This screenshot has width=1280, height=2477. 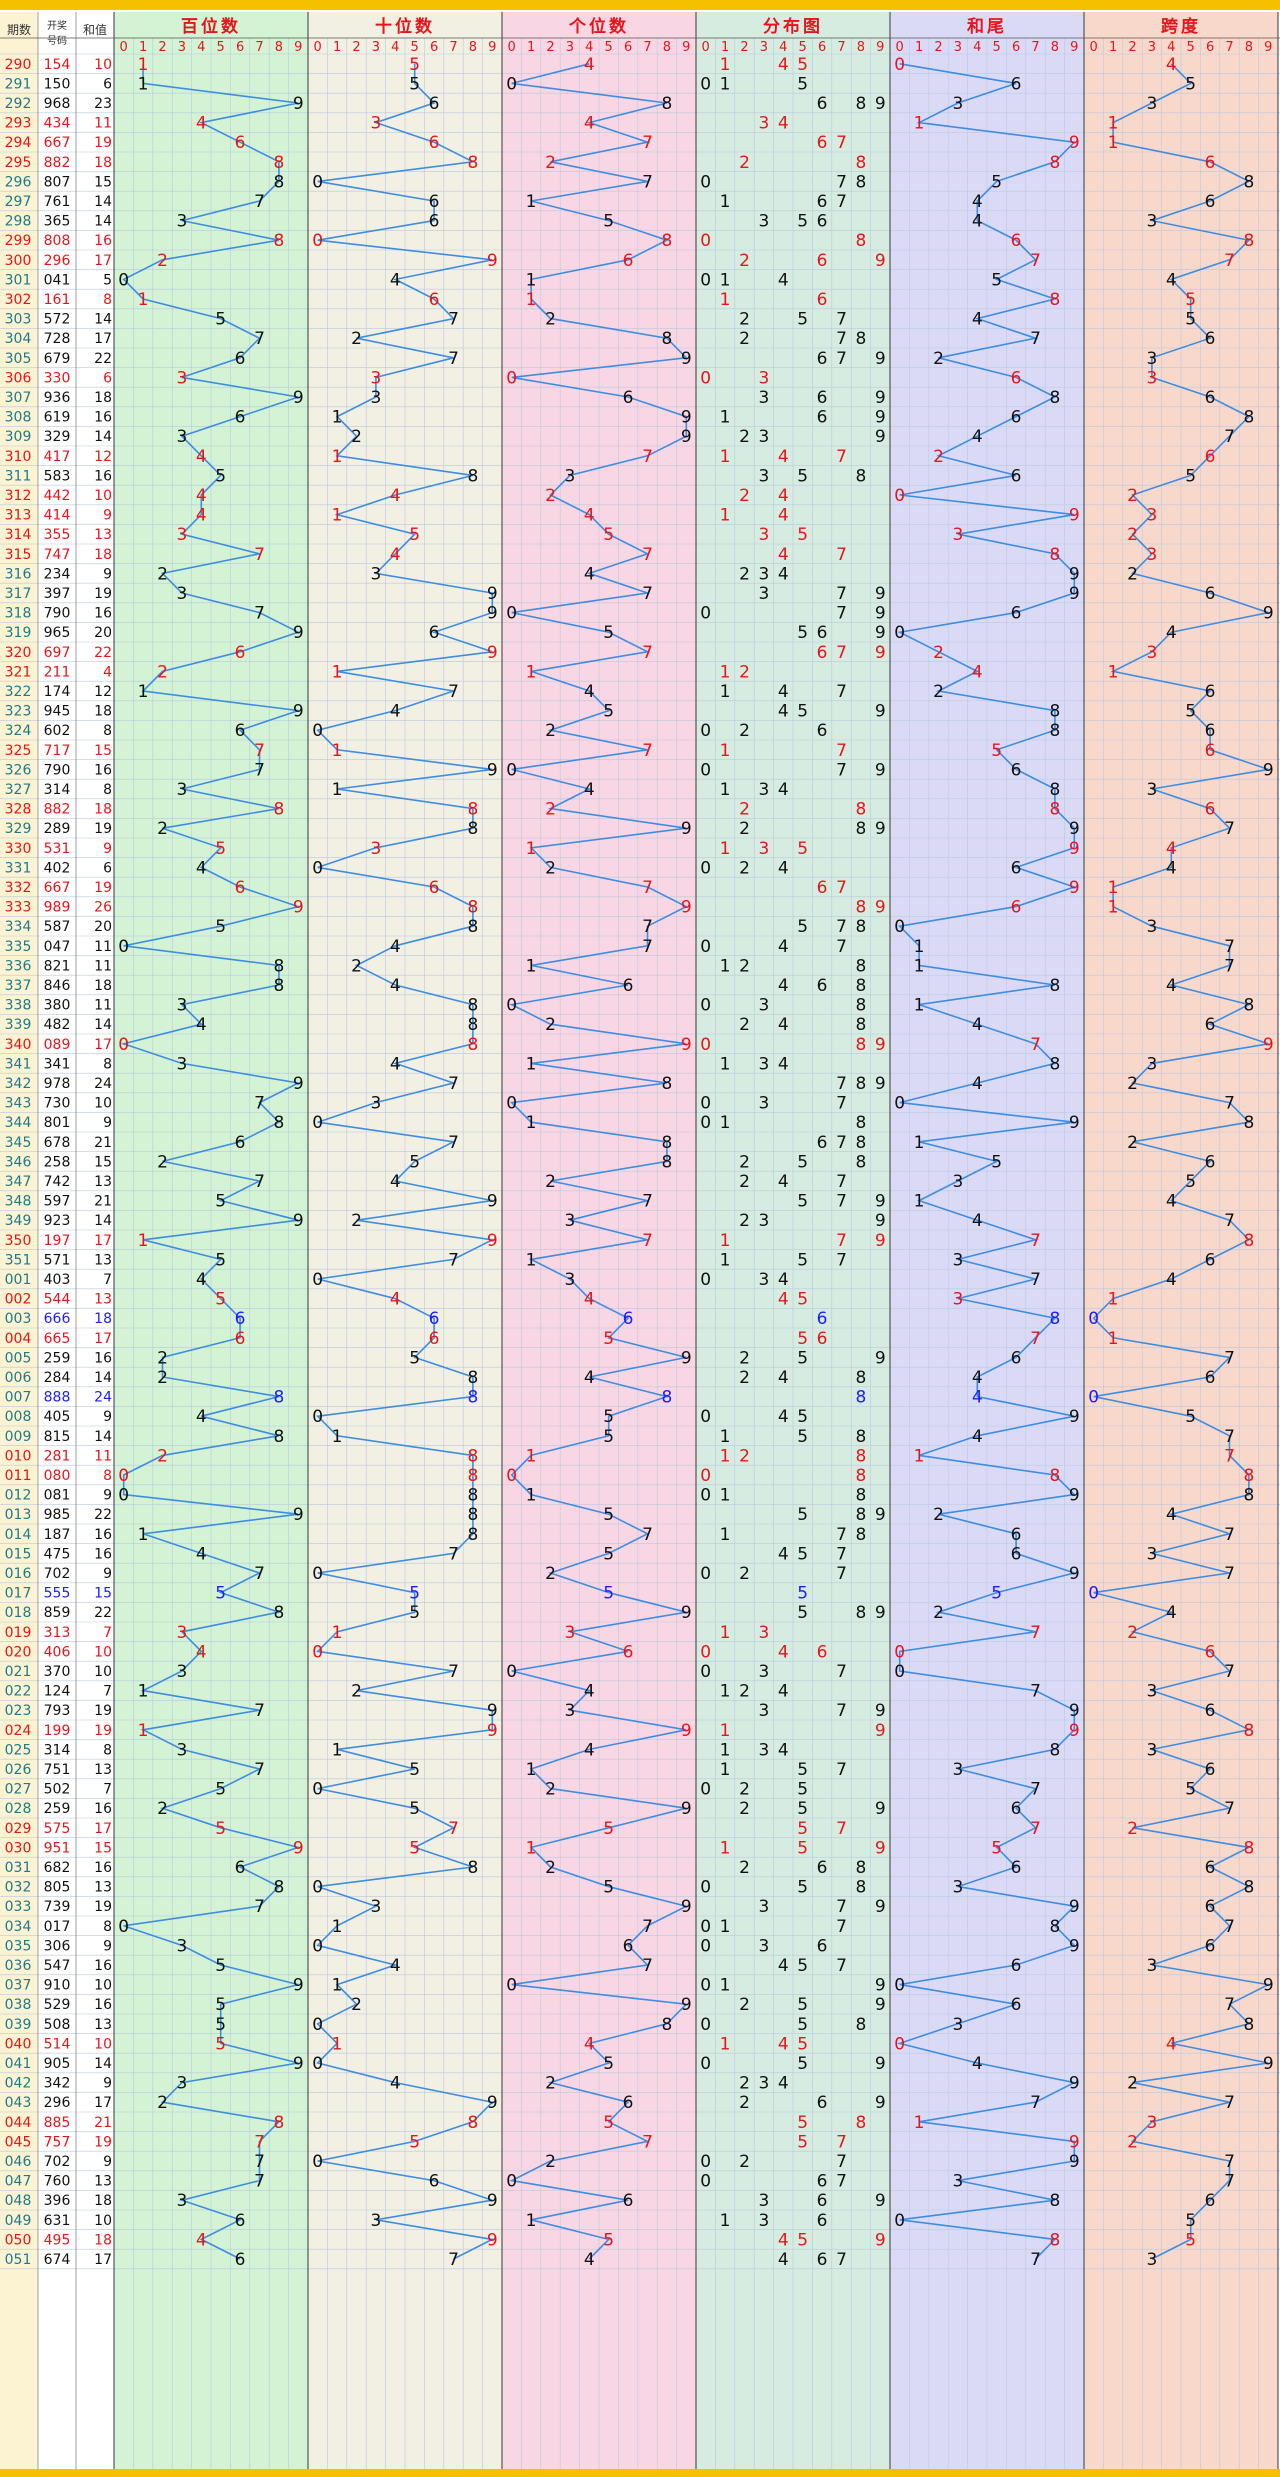 I want to click on draw-cell: 821, so click(x=57, y=966).